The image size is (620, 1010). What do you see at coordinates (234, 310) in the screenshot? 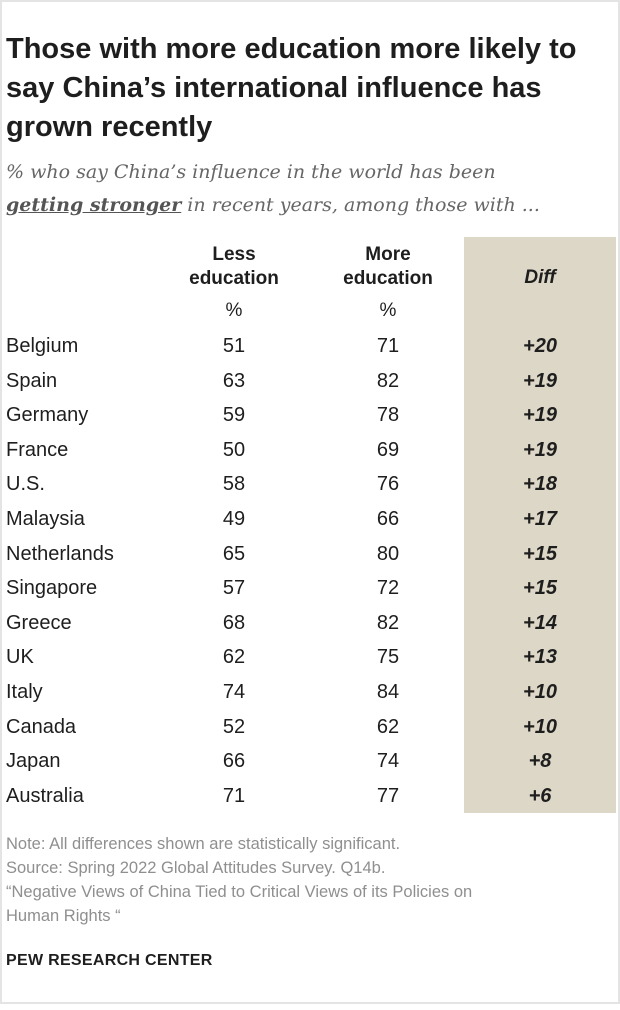
I see `unit-less: %` at bounding box center [234, 310].